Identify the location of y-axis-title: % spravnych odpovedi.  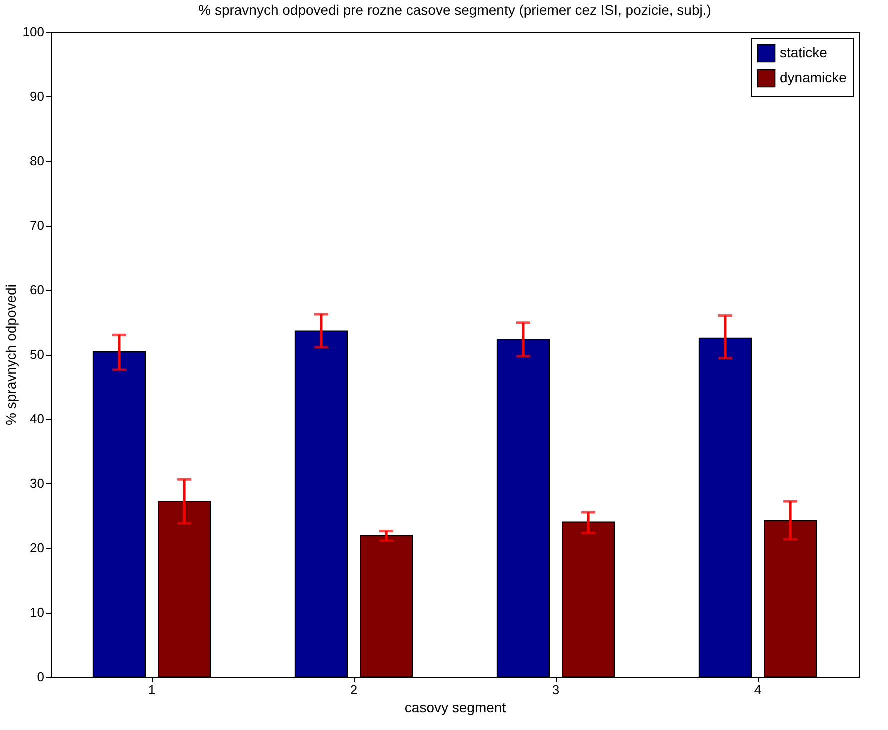
(10, 355).